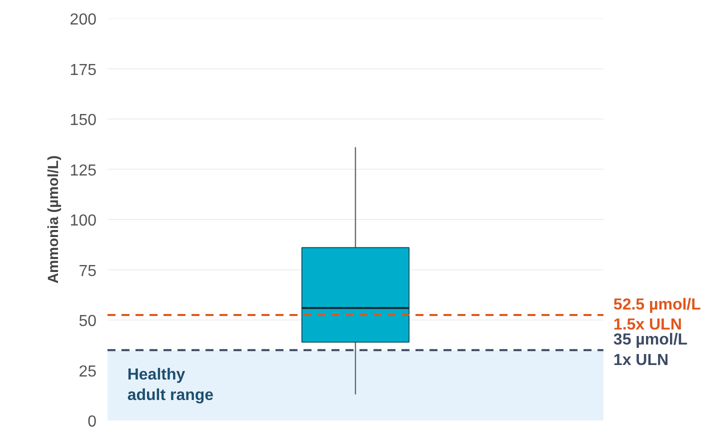  I want to click on y-tick-label: 50, so click(87, 321).